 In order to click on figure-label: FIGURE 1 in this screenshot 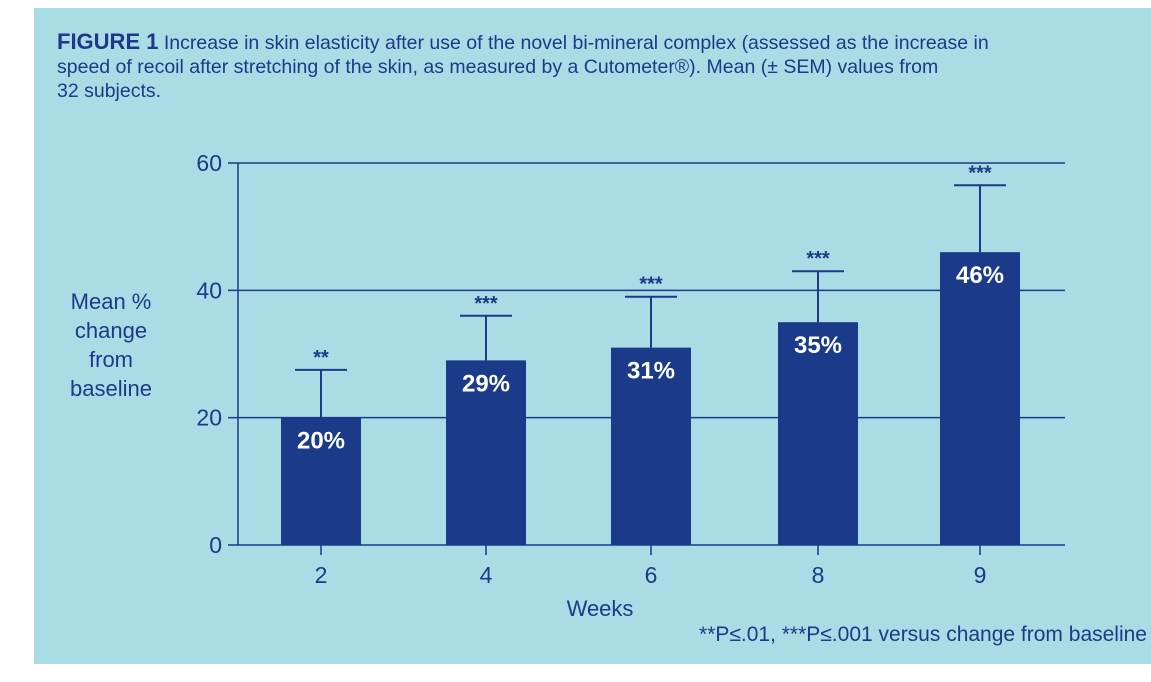, I will do `click(108, 41)`.